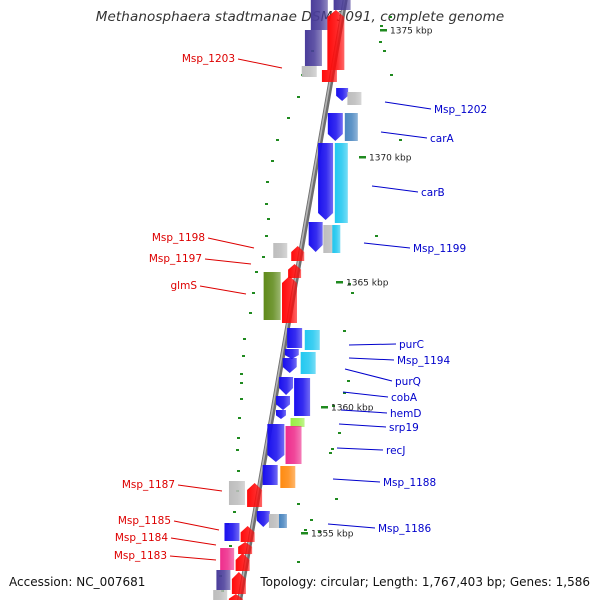  I want to click on gene-label-right: Msp_1199, so click(439, 249).